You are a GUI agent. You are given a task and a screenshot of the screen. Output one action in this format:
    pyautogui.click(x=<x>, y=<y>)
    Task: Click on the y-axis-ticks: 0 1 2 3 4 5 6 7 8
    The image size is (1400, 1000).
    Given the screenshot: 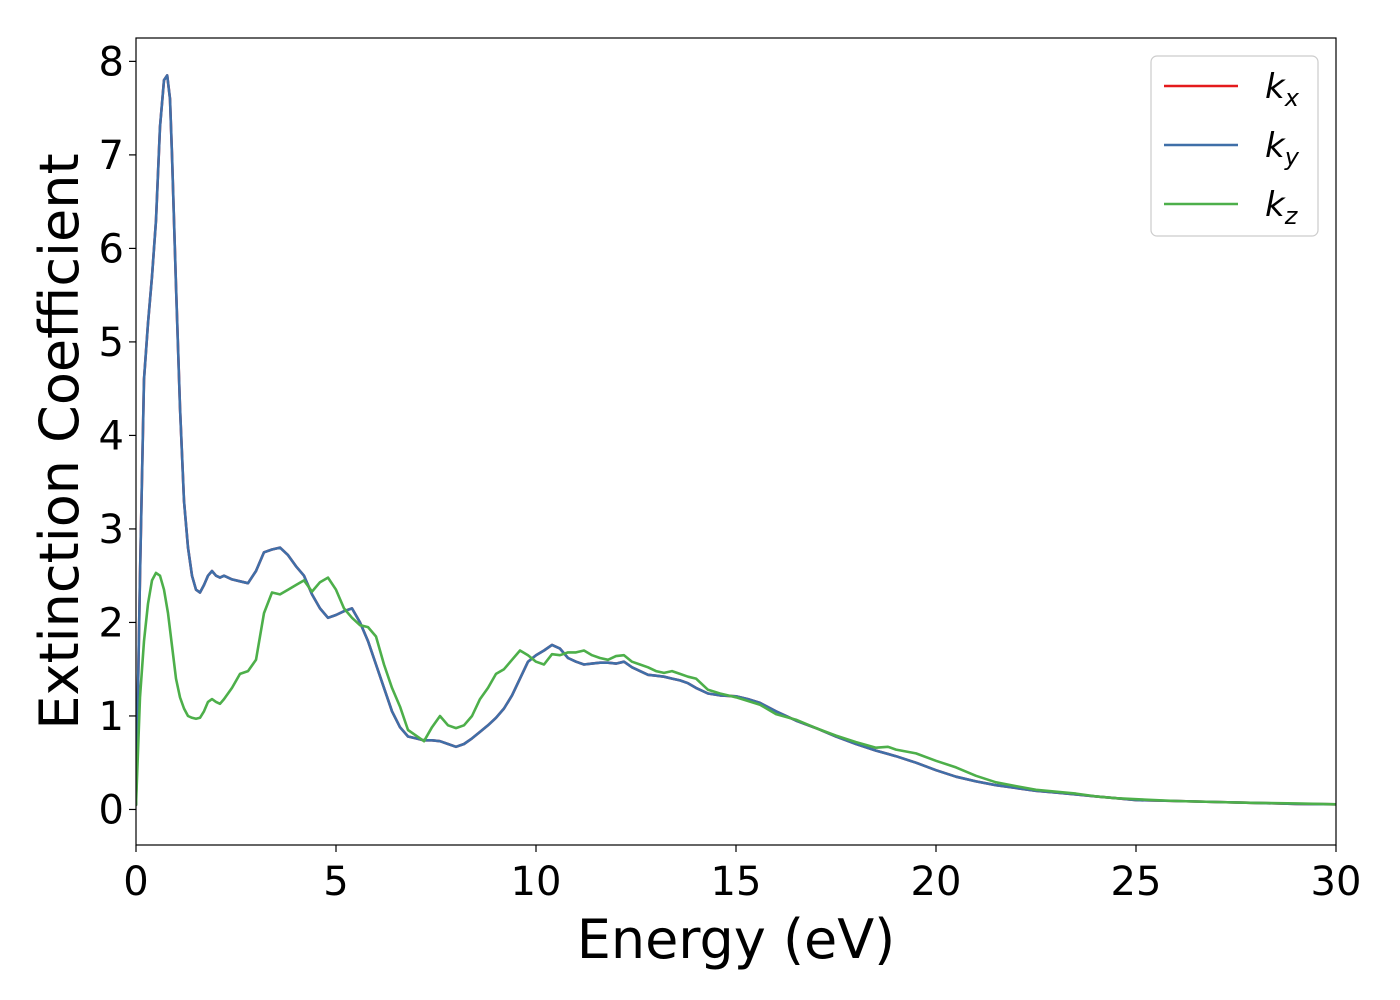 What is the action you would take?
    pyautogui.click(x=117, y=436)
    